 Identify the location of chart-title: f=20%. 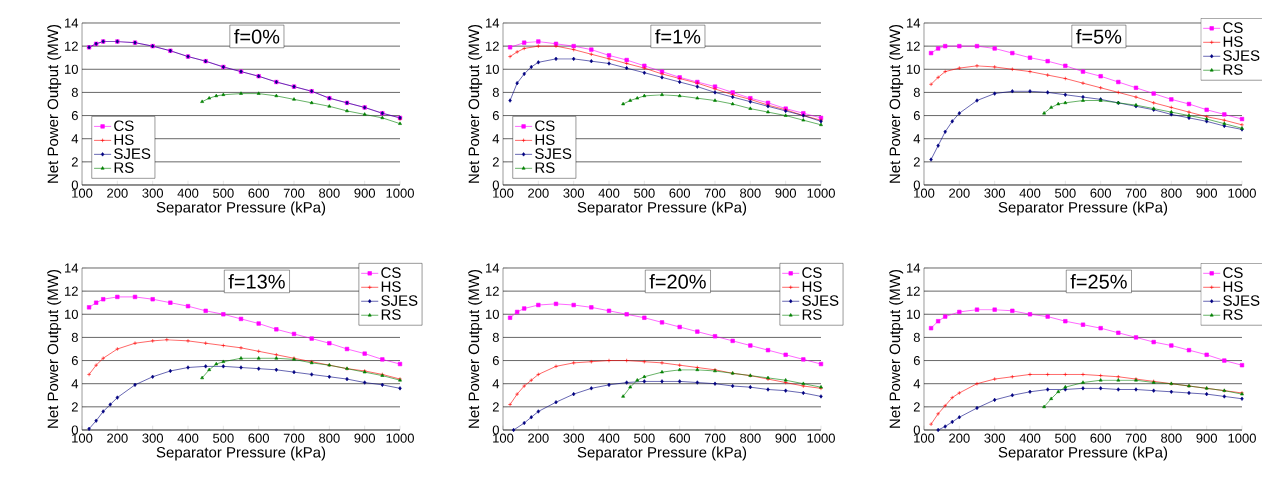
(677, 281).